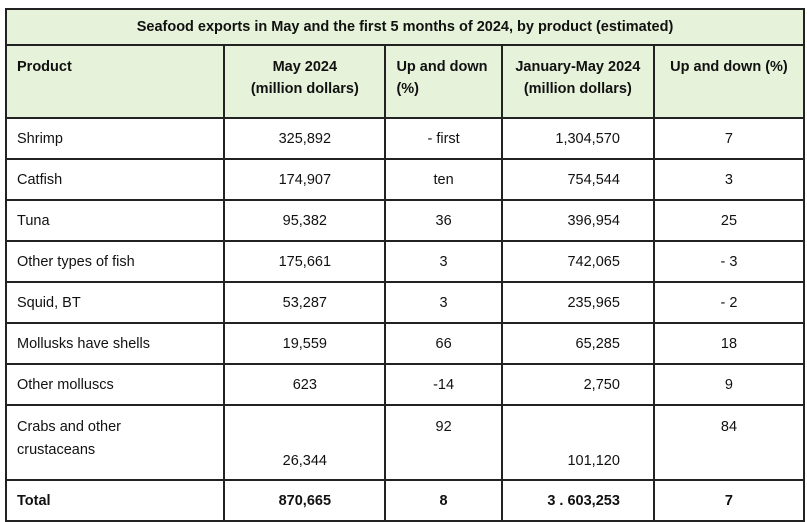 The width and height of the screenshot is (807, 522). What do you see at coordinates (115, 343) in the screenshot?
I see `cell-product: Mollusks have shells` at bounding box center [115, 343].